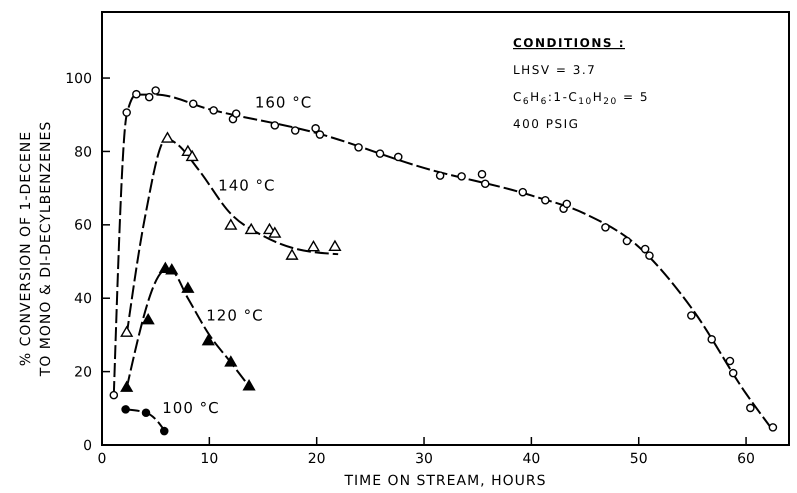 This screenshot has height=493, width=797. What do you see at coordinates (83, 226) in the screenshot?
I see `y-tick-label: 60` at bounding box center [83, 226].